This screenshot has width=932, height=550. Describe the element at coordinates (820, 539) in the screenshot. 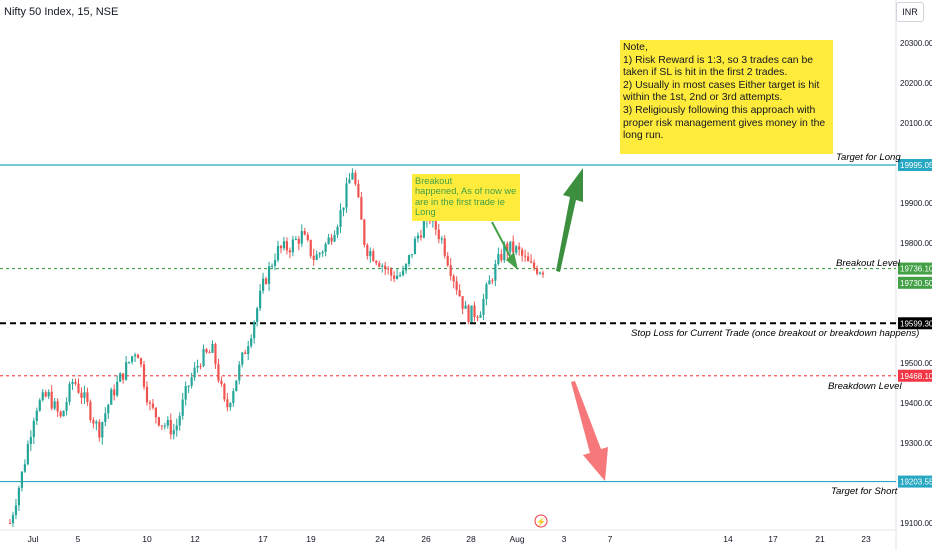

I see `x-tick-label: 21` at that location.